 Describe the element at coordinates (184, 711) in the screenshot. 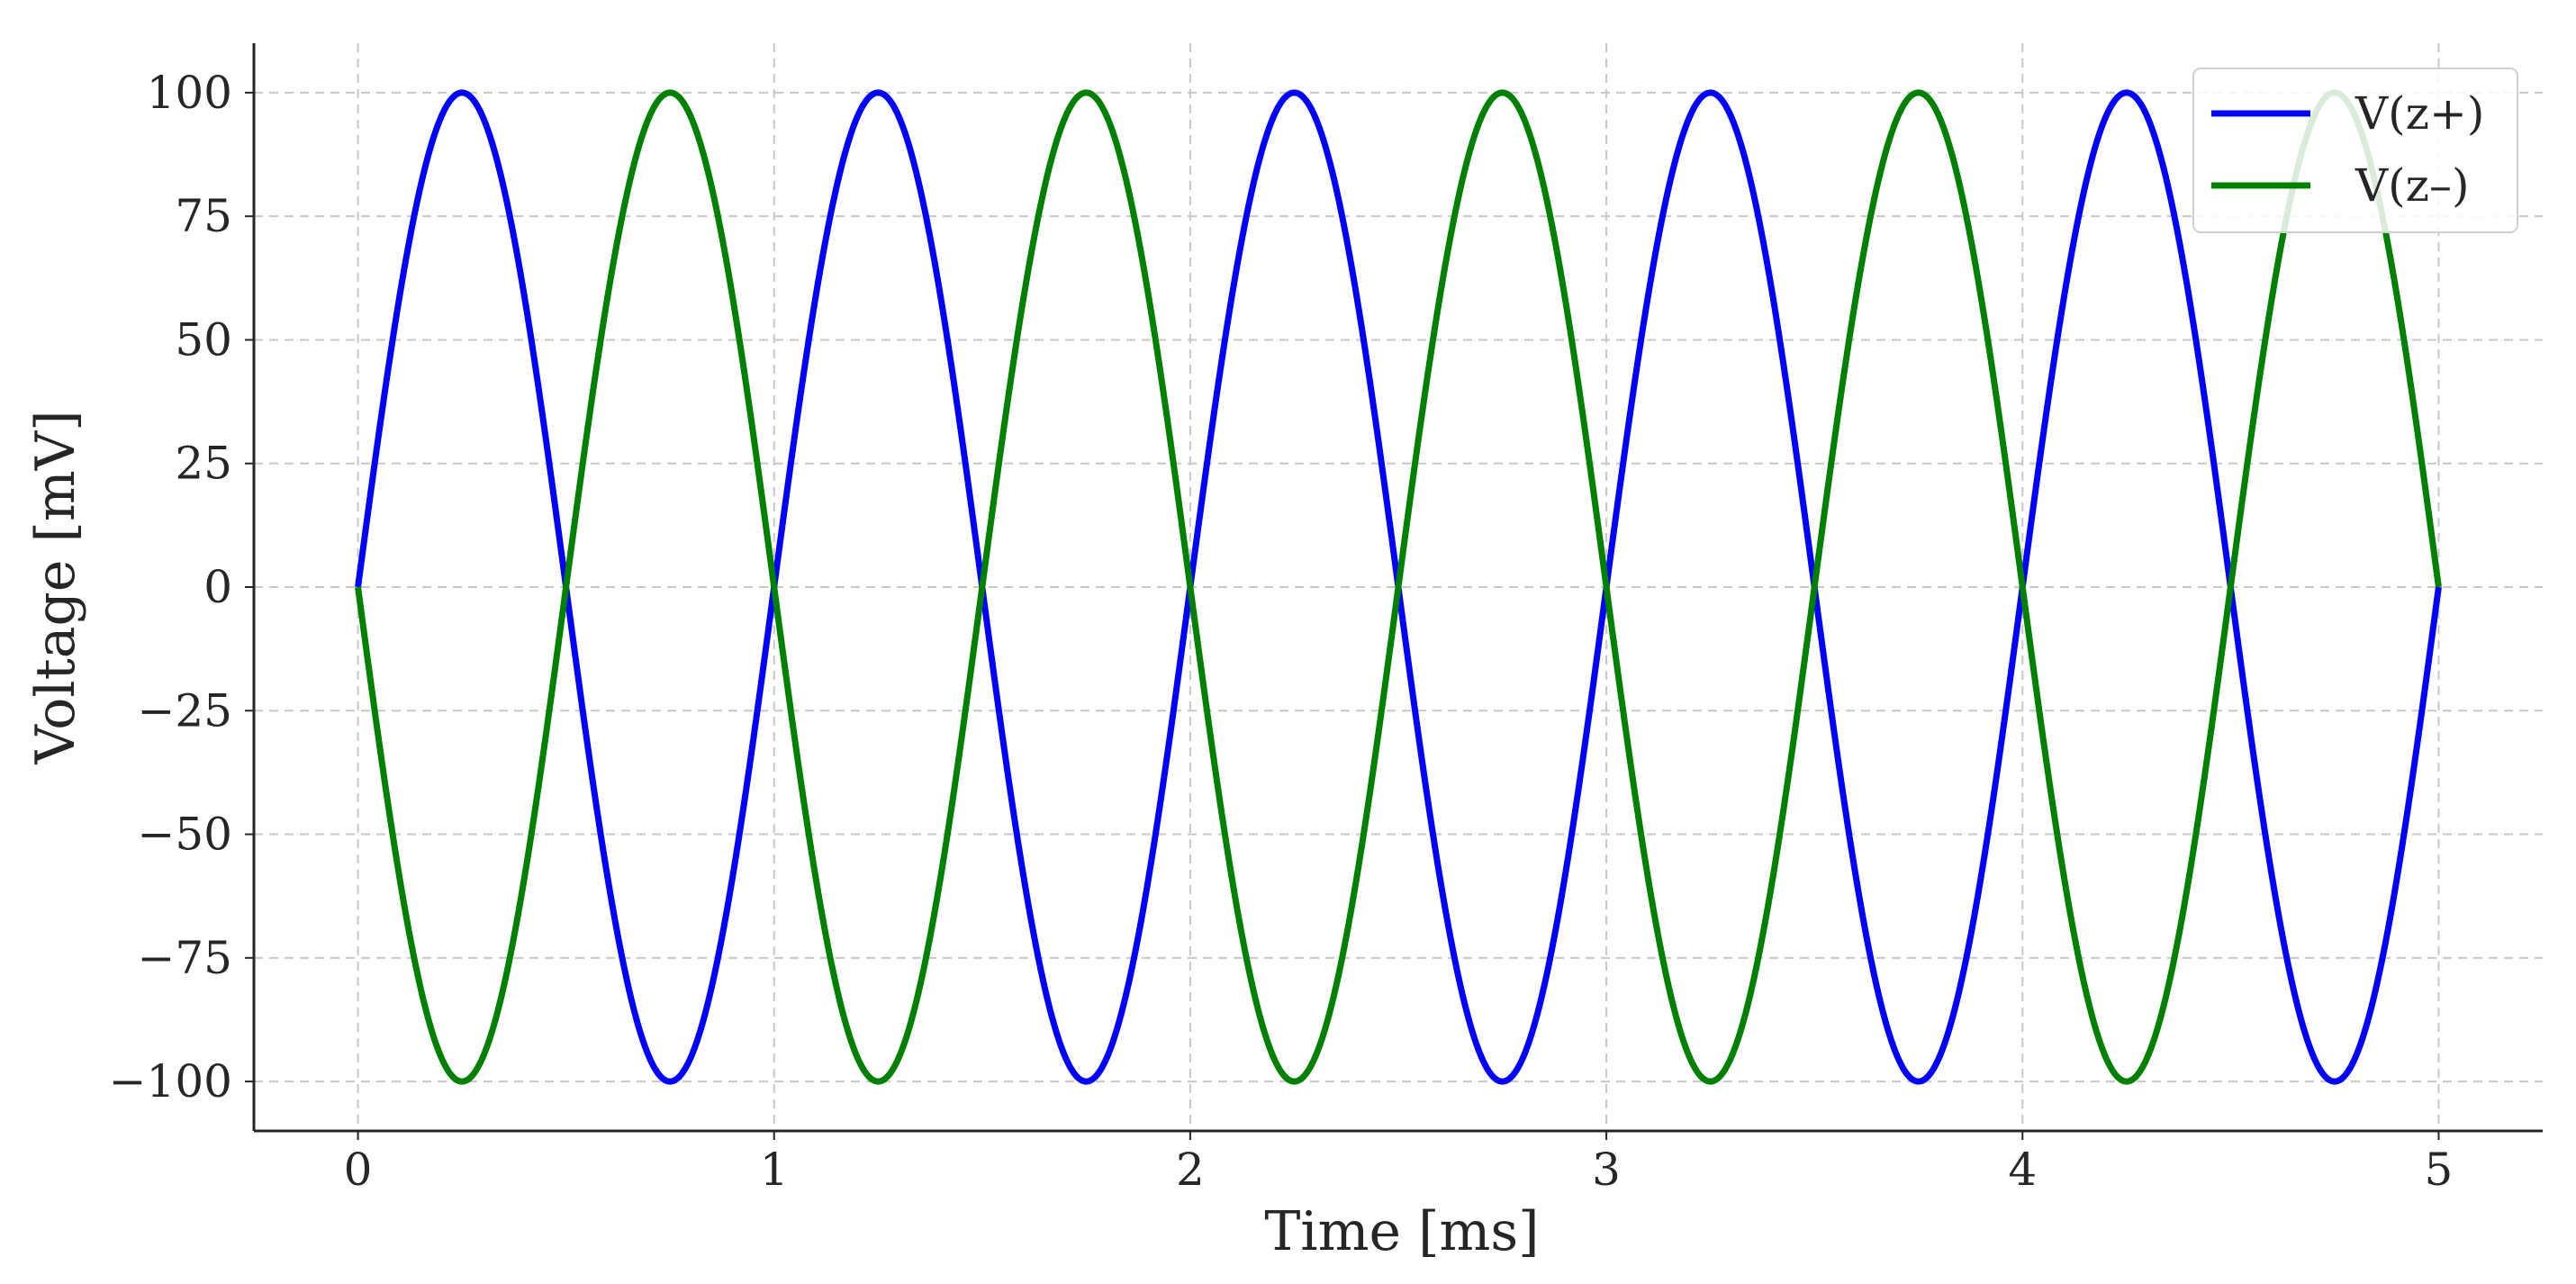

I see `y-tick-label: −25` at that location.